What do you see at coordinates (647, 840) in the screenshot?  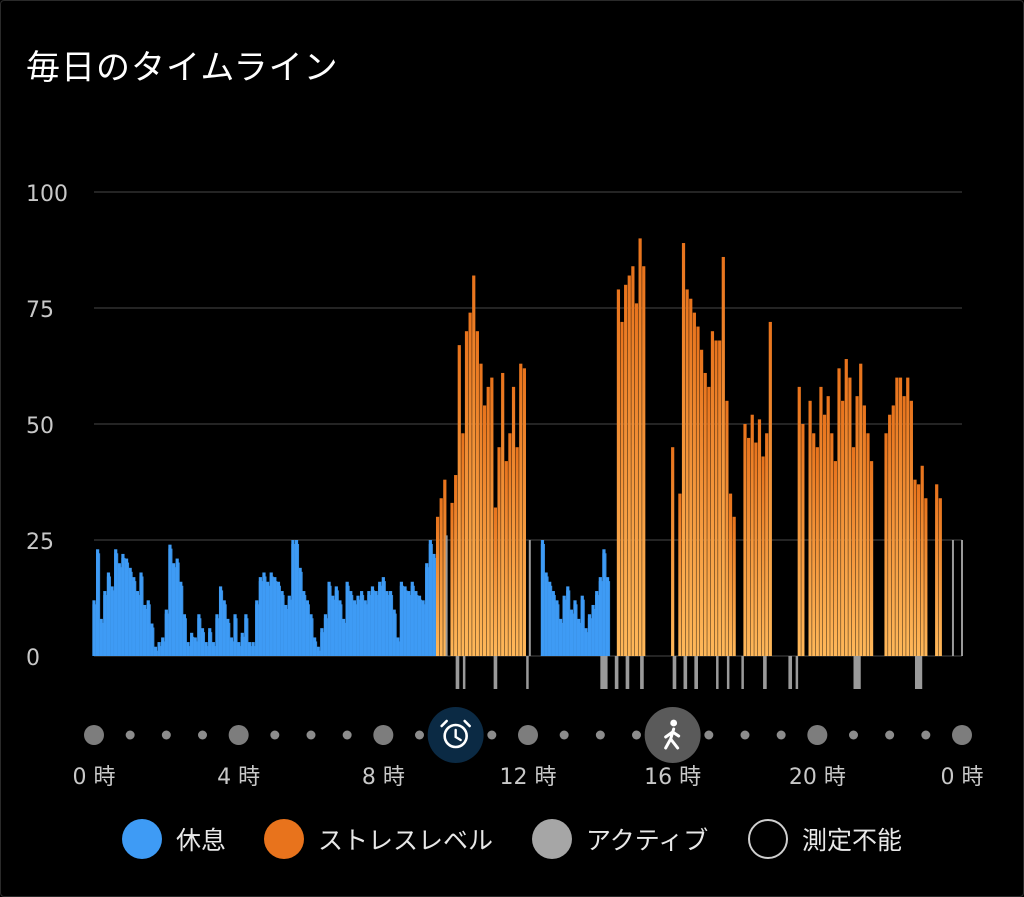 I see `legend-label: アクティブ` at bounding box center [647, 840].